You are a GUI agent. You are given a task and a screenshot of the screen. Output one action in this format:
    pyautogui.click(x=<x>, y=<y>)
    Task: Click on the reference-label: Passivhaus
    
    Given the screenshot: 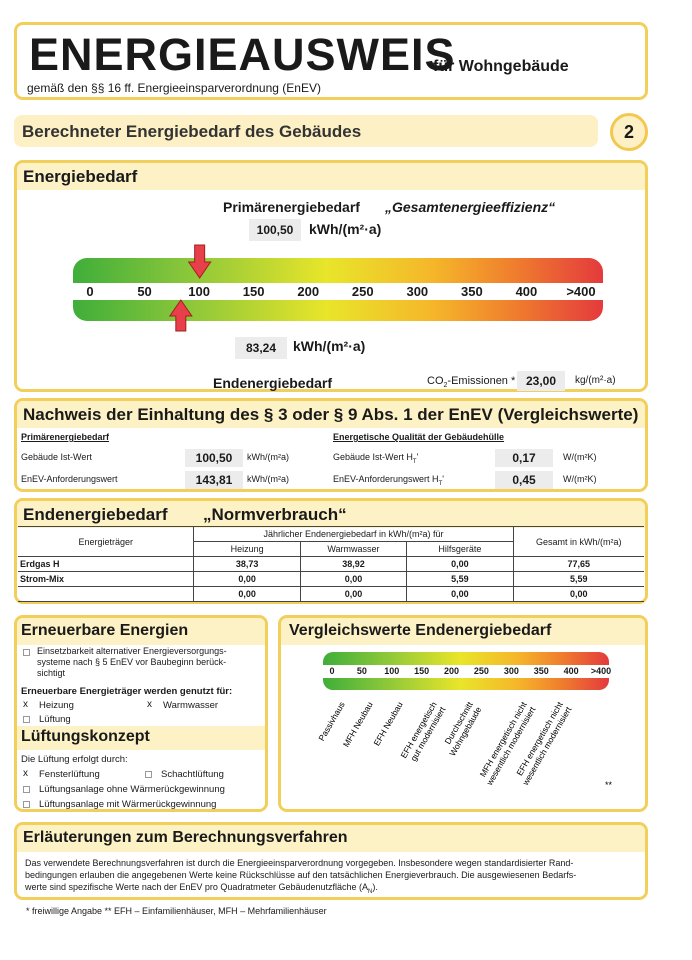 What is the action you would take?
    pyautogui.click(x=331, y=721)
    